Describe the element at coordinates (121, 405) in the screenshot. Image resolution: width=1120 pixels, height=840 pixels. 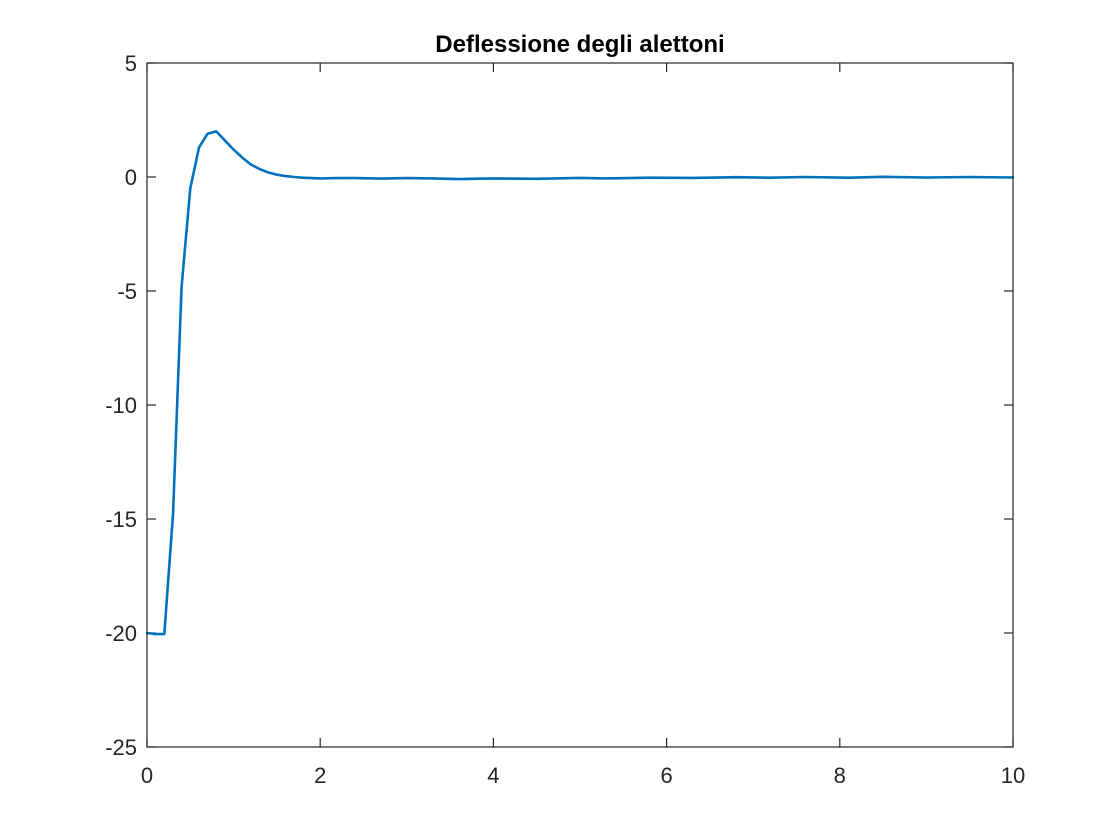
I see `y-tick-label: -10` at that location.